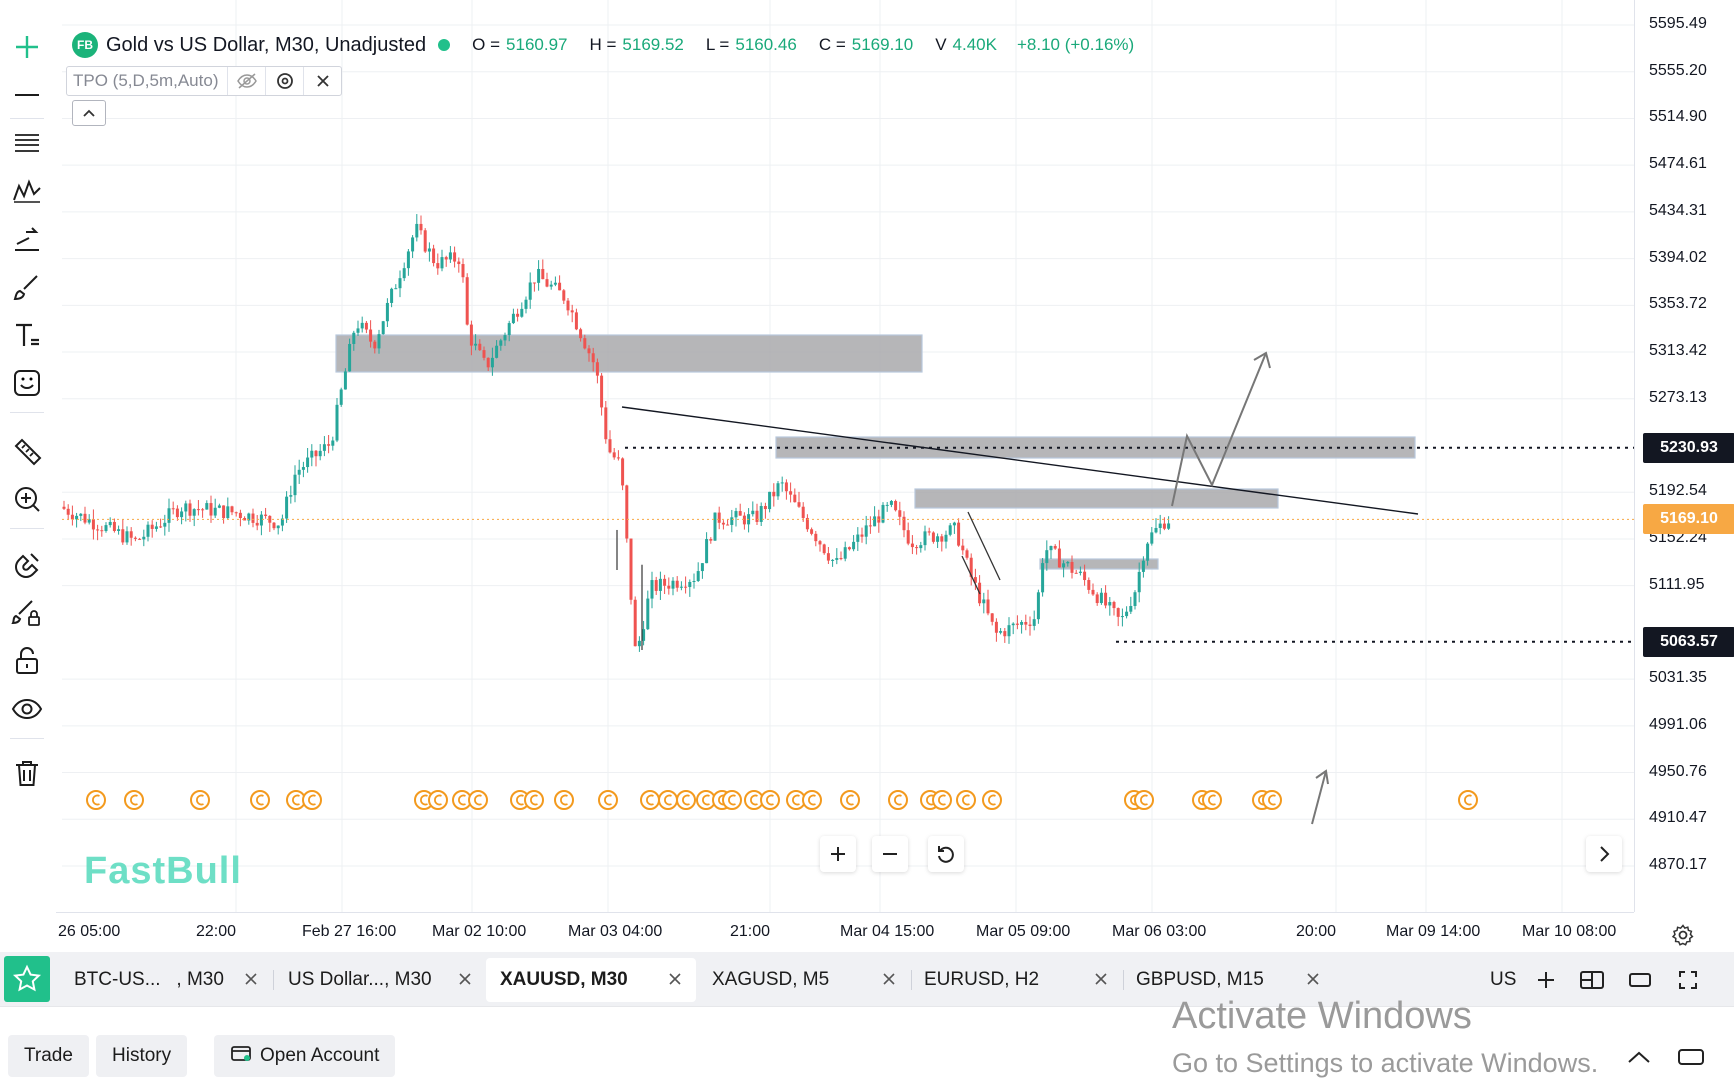  Describe the element at coordinates (89, 113) in the screenshot. I see `collapse-legend-button` at that location.